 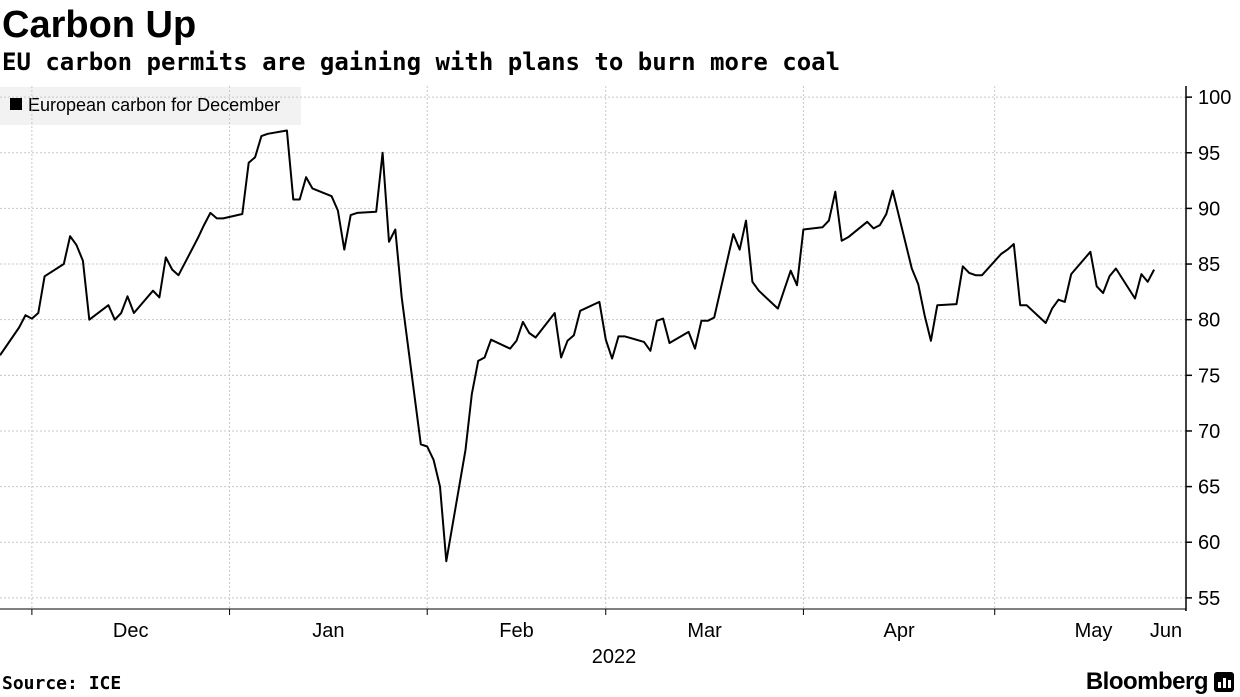 I want to click on y-tick-label: 75, so click(x=1209, y=376).